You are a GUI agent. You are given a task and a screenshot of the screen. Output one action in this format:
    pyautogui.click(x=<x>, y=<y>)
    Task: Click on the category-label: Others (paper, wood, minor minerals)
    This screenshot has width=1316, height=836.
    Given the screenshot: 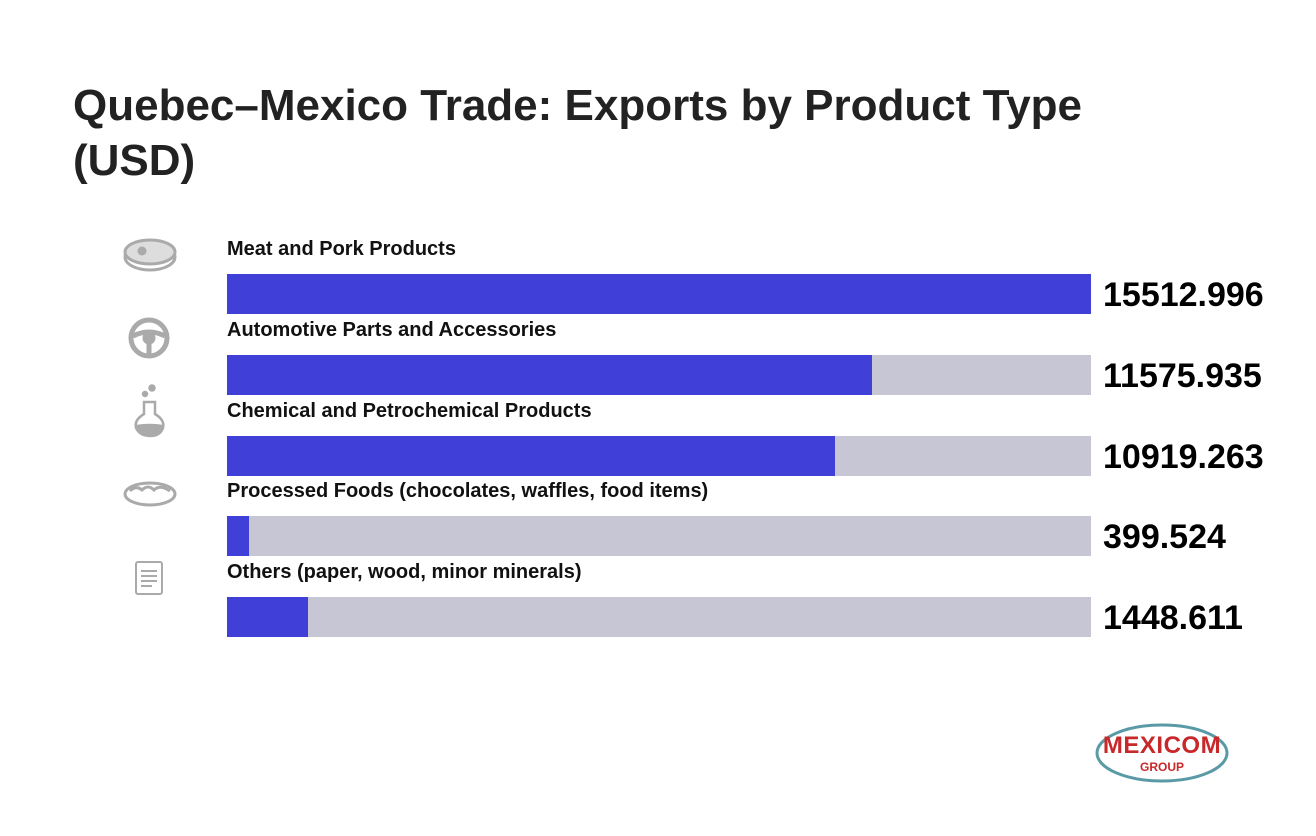 What is the action you would take?
    pyautogui.click(x=404, y=572)
    